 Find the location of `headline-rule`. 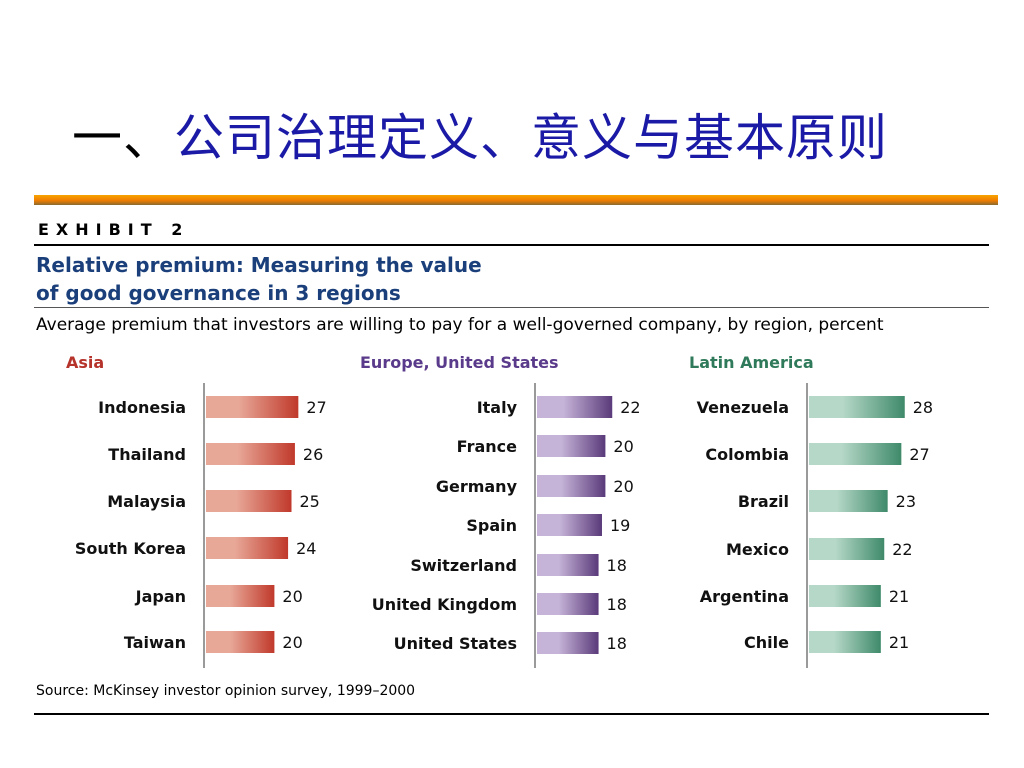

headline-rule is located at coordinates (511, 307).